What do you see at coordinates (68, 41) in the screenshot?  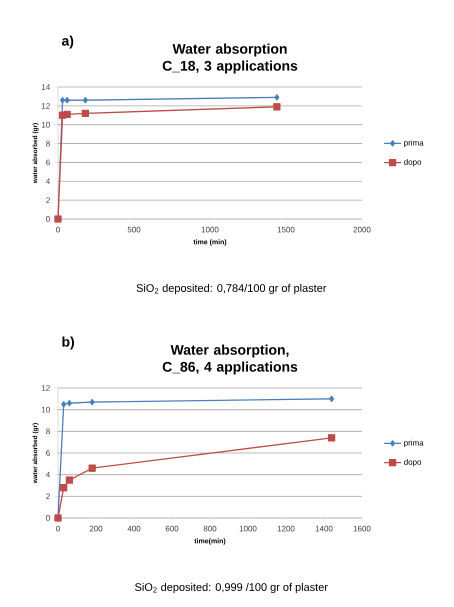 I see `text: a)` at bounding box center [68, 41].